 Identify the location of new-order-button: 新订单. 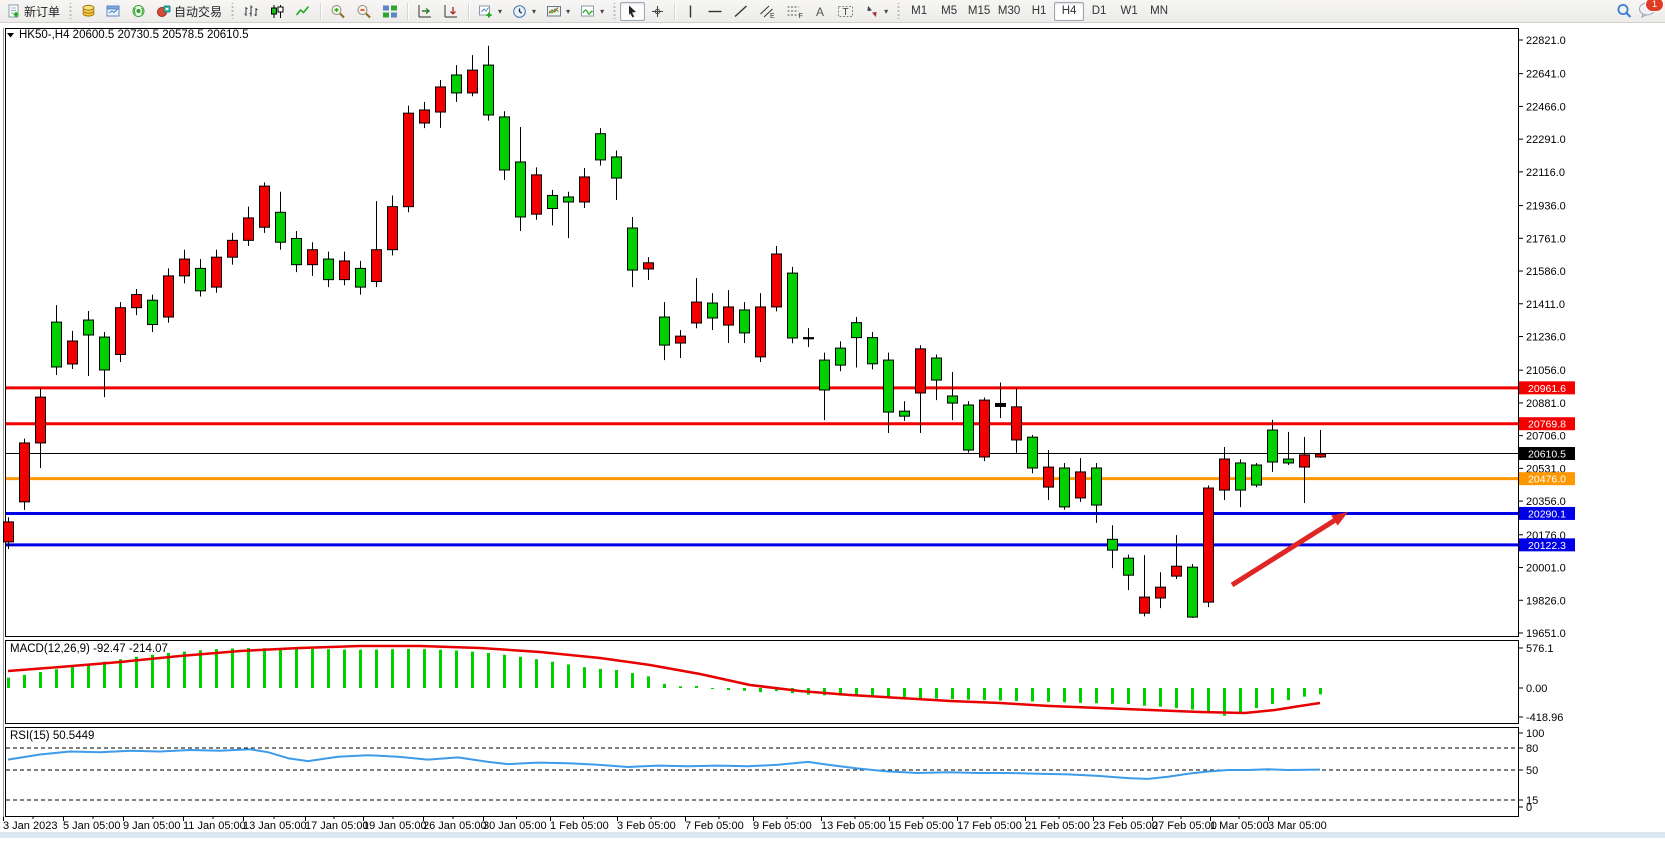
(33, 11).